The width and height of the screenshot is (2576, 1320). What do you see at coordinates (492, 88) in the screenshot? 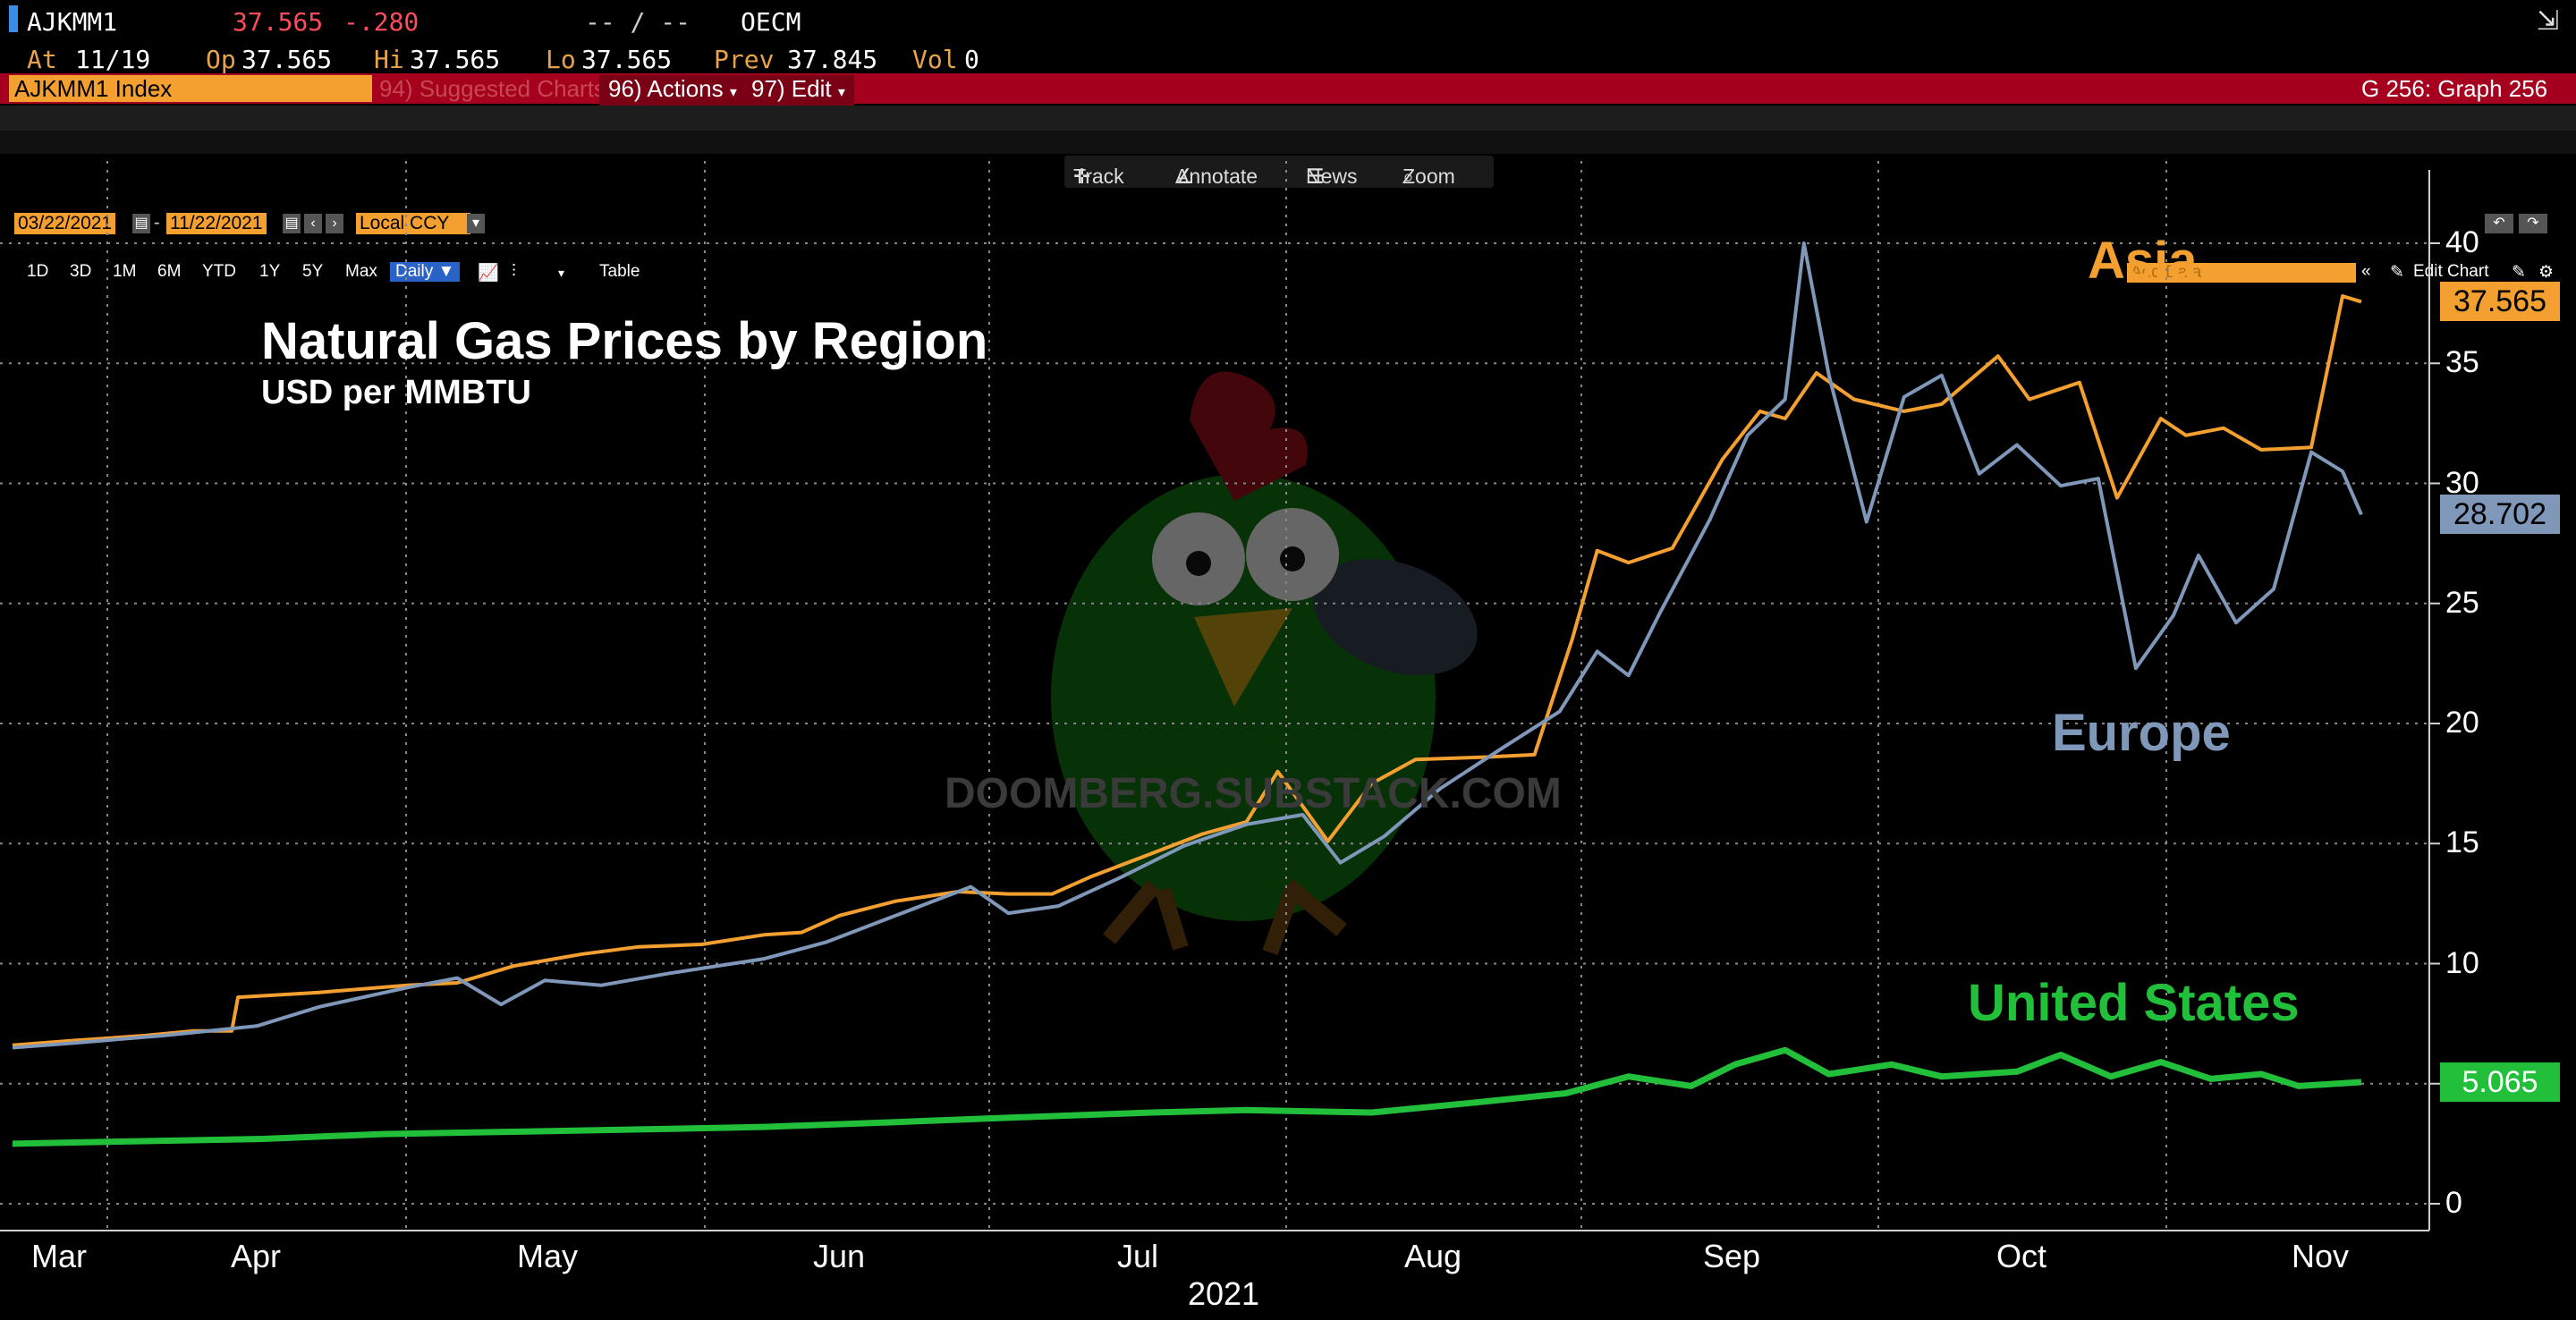
I see `suggested-charts-button: 94) Suggested Charts` at bounding box center [492, 88].